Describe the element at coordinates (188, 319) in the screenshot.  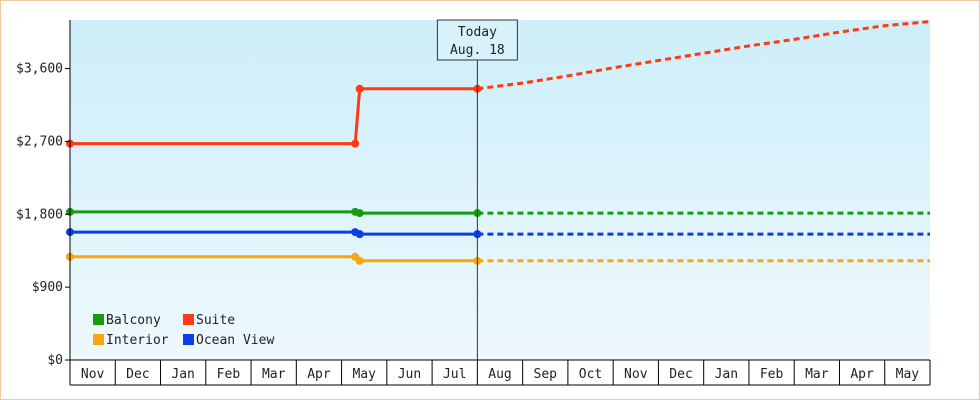
I see `legend-swatch-suite` at that location.